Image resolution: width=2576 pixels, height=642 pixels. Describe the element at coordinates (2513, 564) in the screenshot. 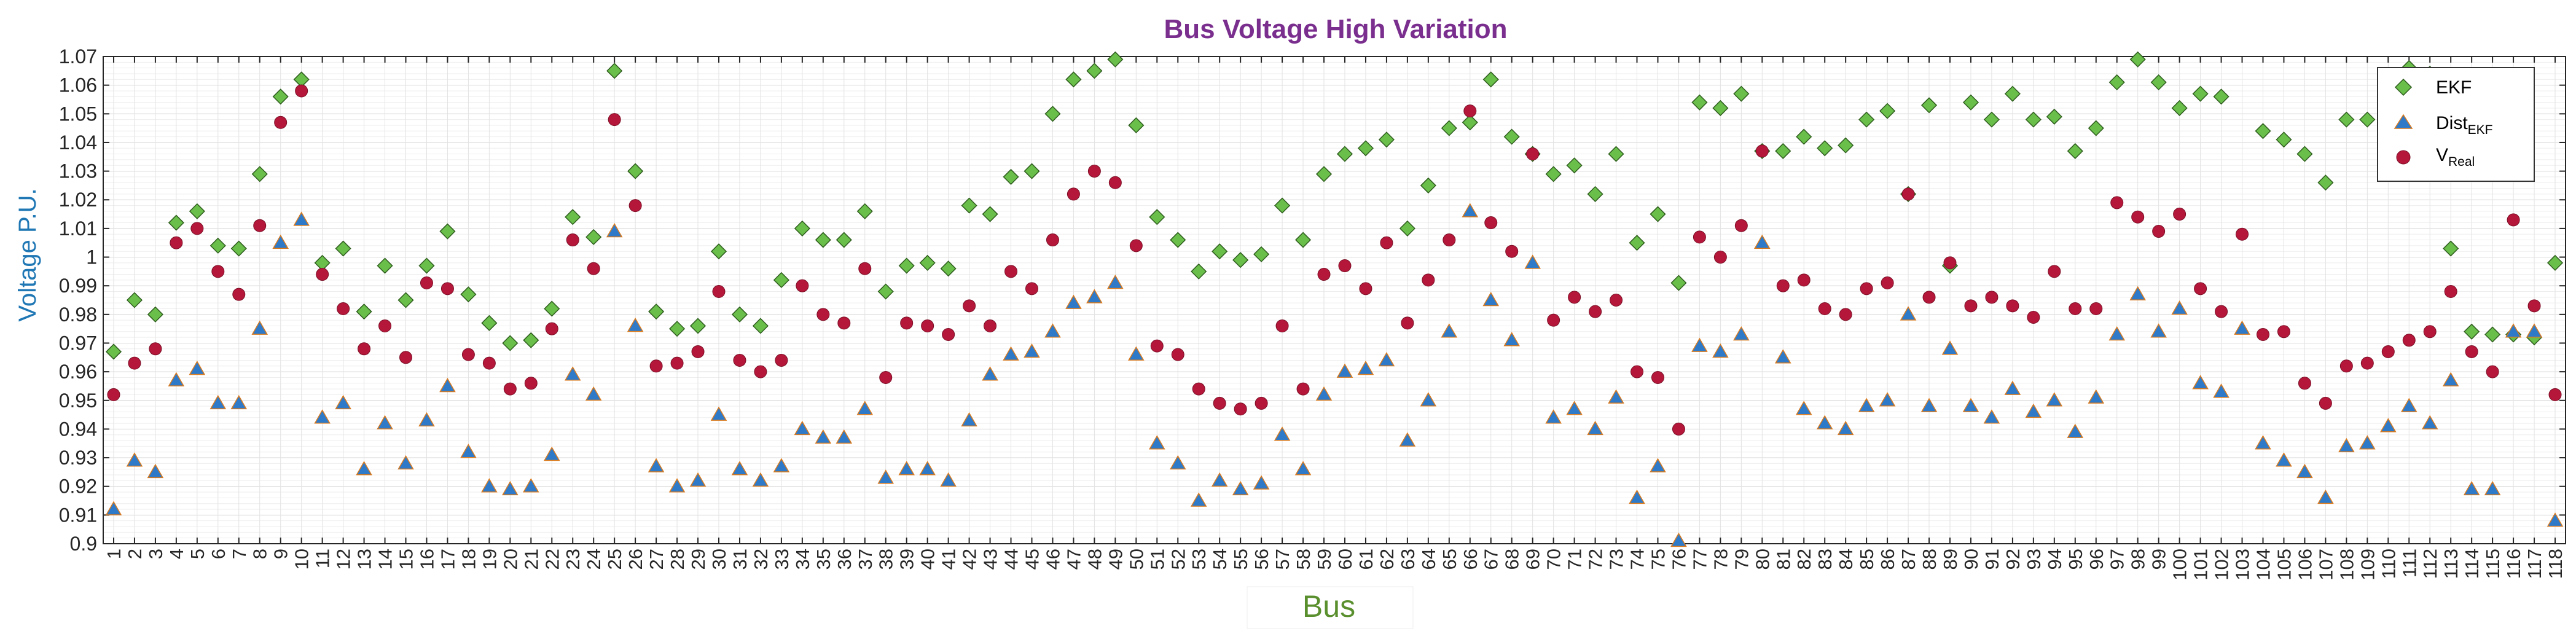

I see `x-tick-label: 116` at that location.